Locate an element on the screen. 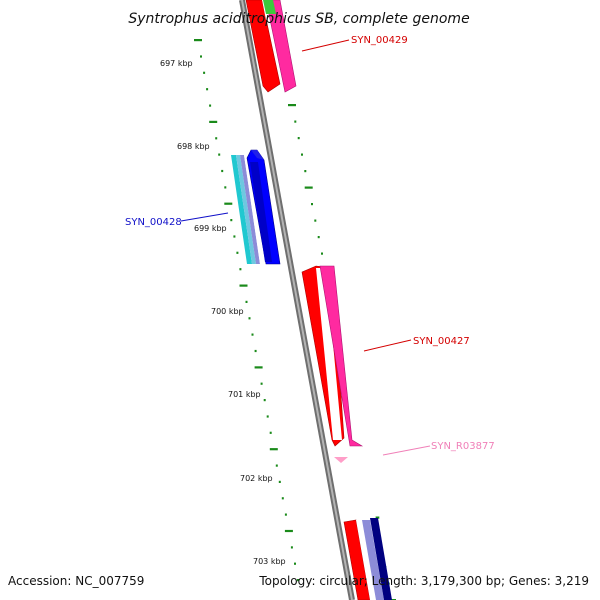  kbp-label-699: 699 kbp is located at coordinates (210, 228).